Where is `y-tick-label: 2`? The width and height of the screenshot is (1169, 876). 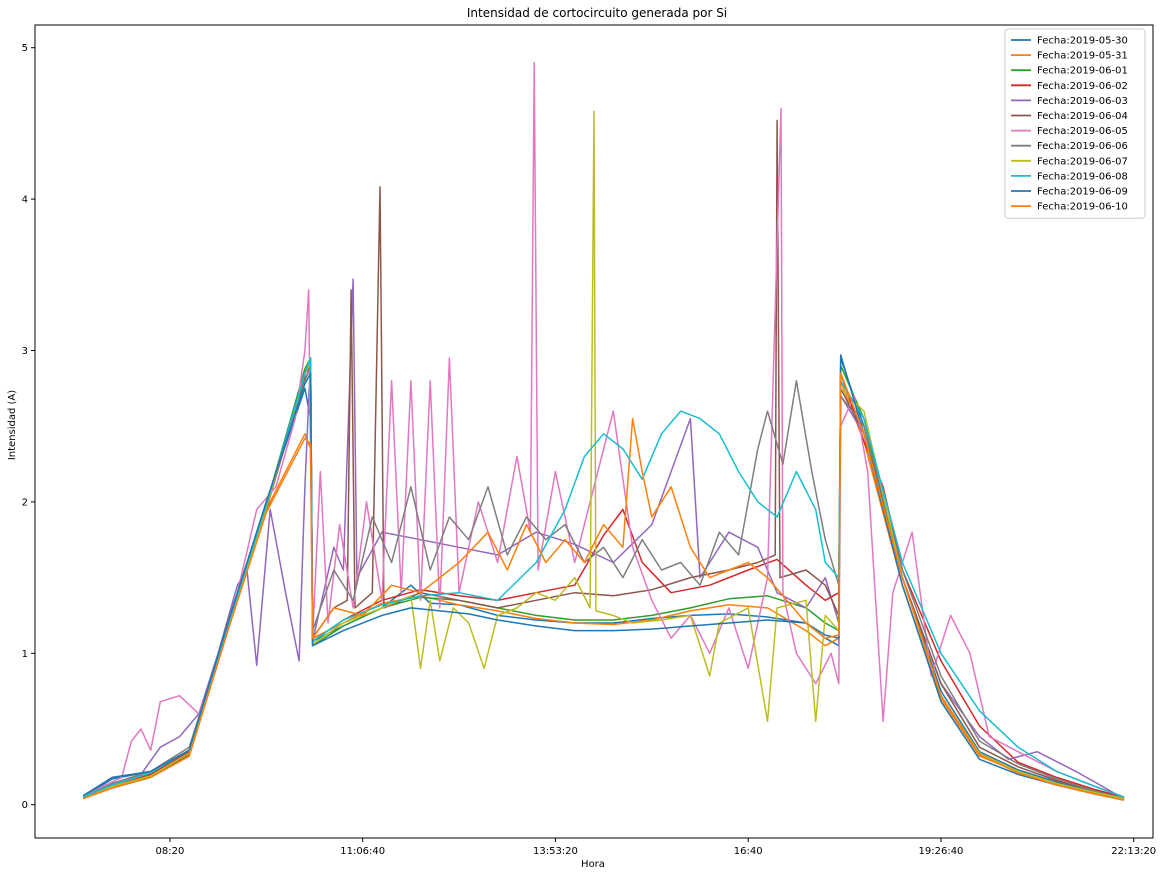 y-tick-label: 2 is located at coordinates (25, 502).